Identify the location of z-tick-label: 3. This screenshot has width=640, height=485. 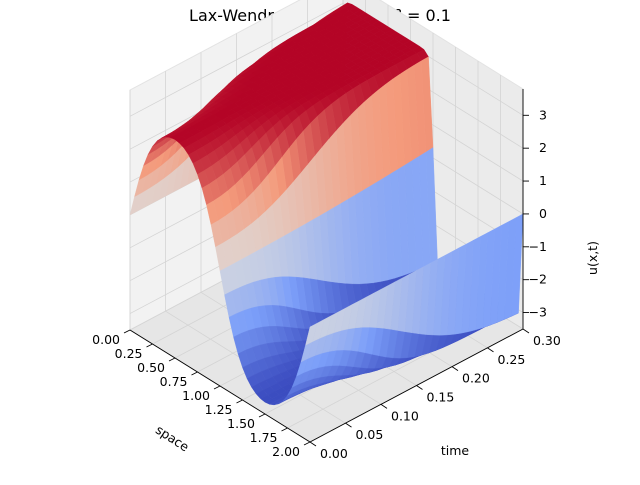
(543, 114).